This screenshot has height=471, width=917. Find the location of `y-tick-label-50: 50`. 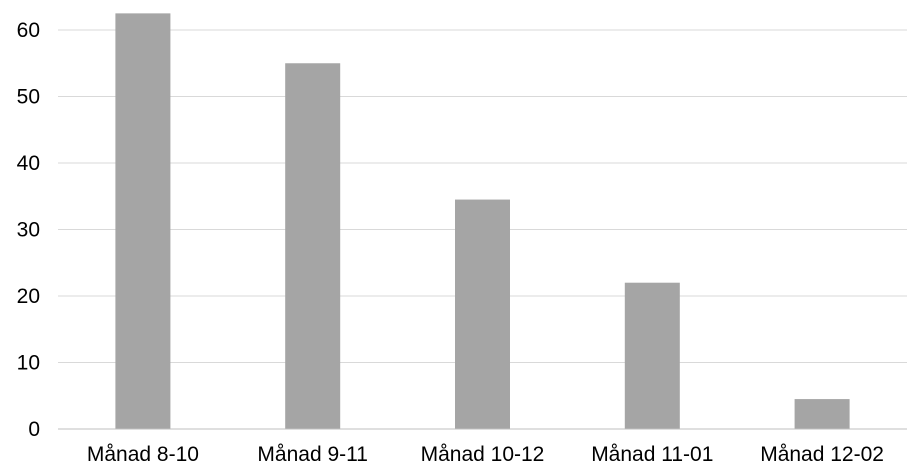

y-tick-label-50: 50 is located at coordinates (28, 97).